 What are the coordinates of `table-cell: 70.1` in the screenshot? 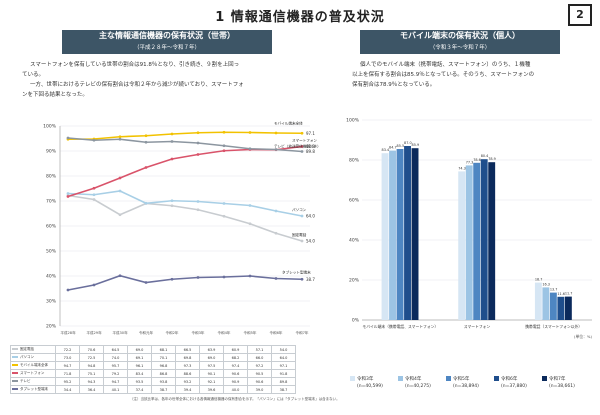 It's located at (163, 357).